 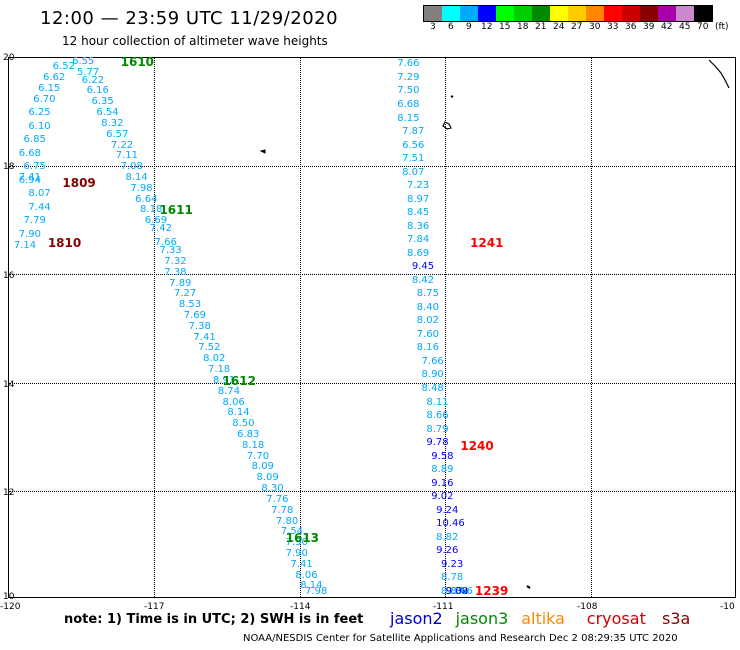 I want to click on satellite-legend-cryosat: cryosat, so click(x=616, y=618).